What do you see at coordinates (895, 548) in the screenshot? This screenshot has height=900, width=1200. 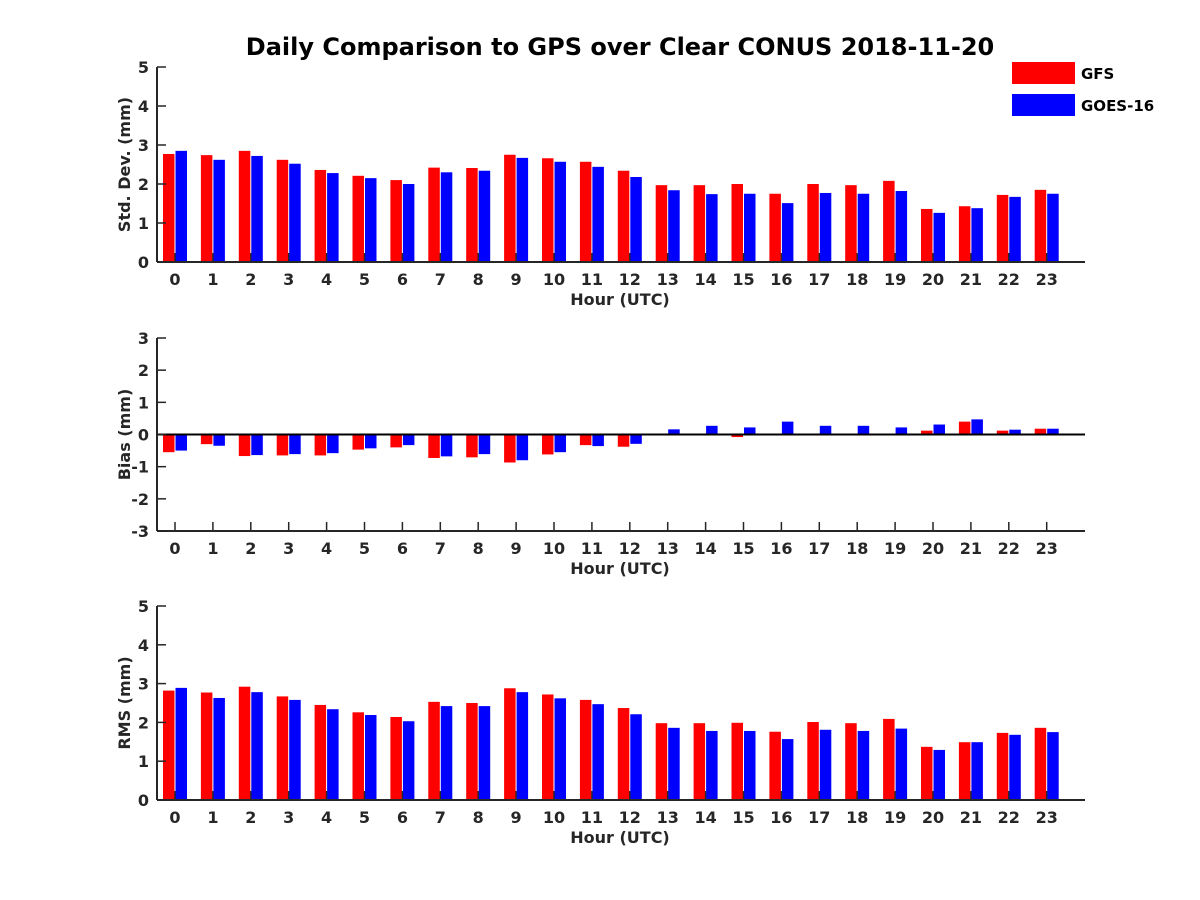 I see `x-tick-label: 19` at bounding box center [895, 548].